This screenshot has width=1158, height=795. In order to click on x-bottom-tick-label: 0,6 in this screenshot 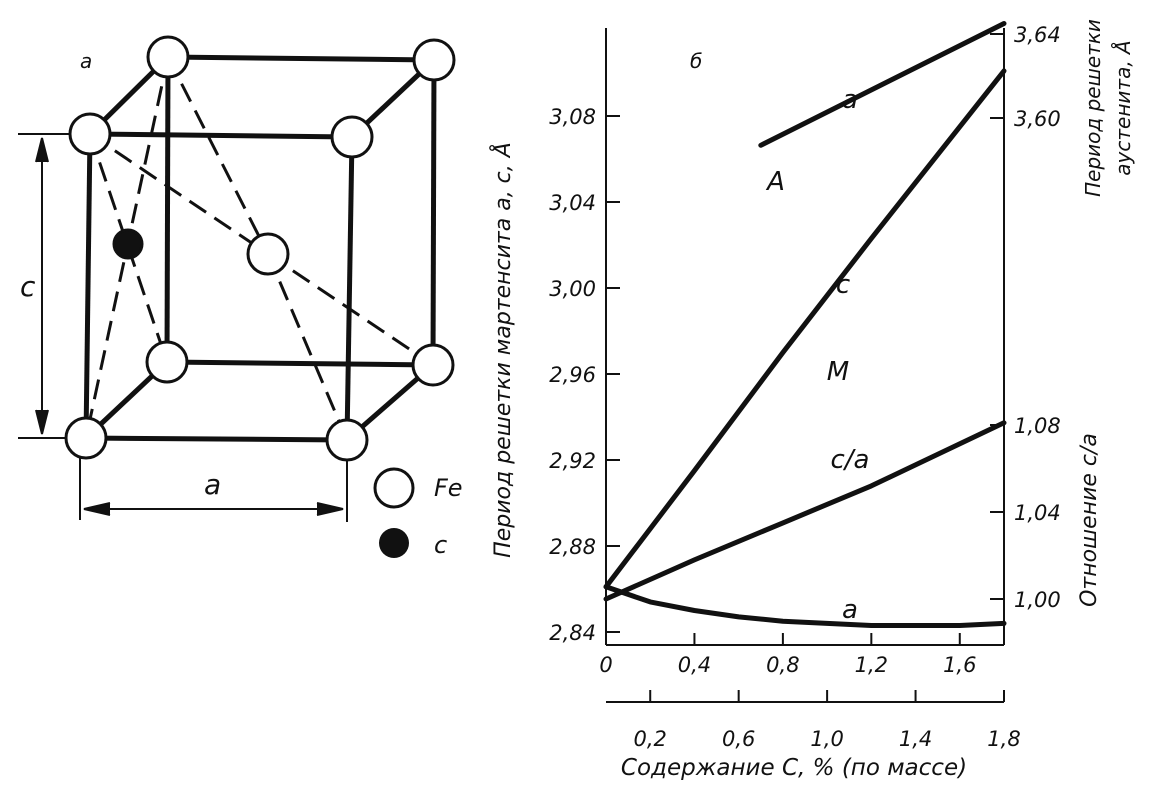, I will do `click(738, 739)`.